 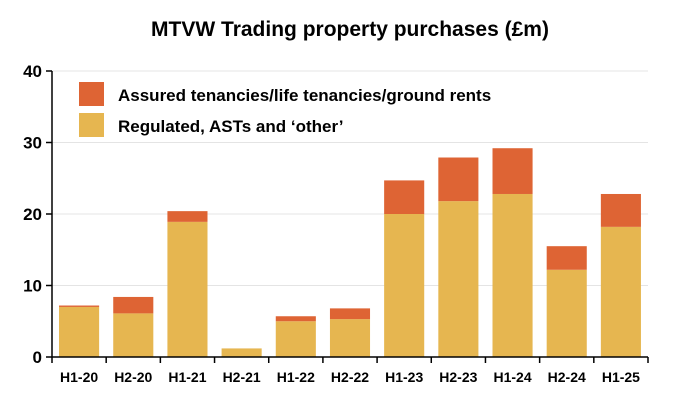 What do you see at coordinates (350, 377) in the screenshot?
I see `x-tick-label: H2-22` at bounding box center [350, 377].